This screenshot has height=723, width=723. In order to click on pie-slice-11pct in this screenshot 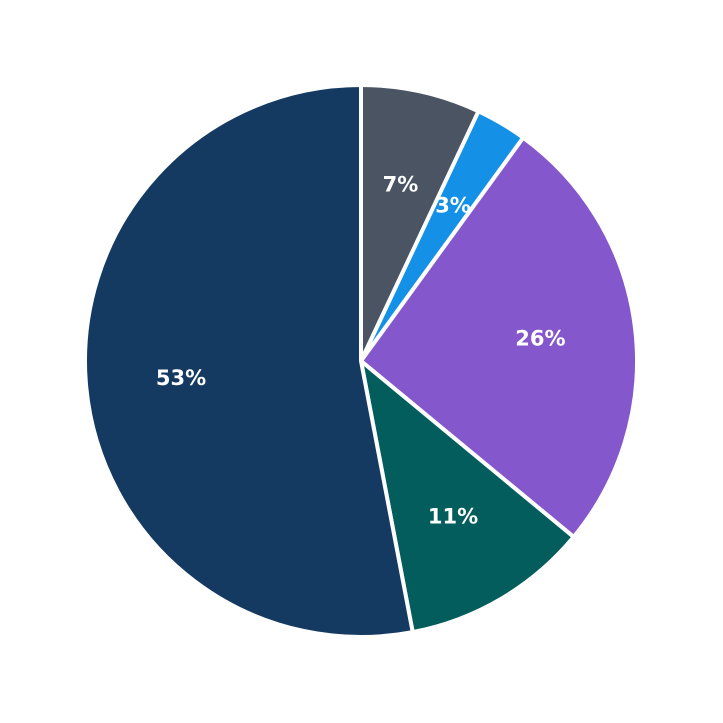, I will do `click(467, 497)`.